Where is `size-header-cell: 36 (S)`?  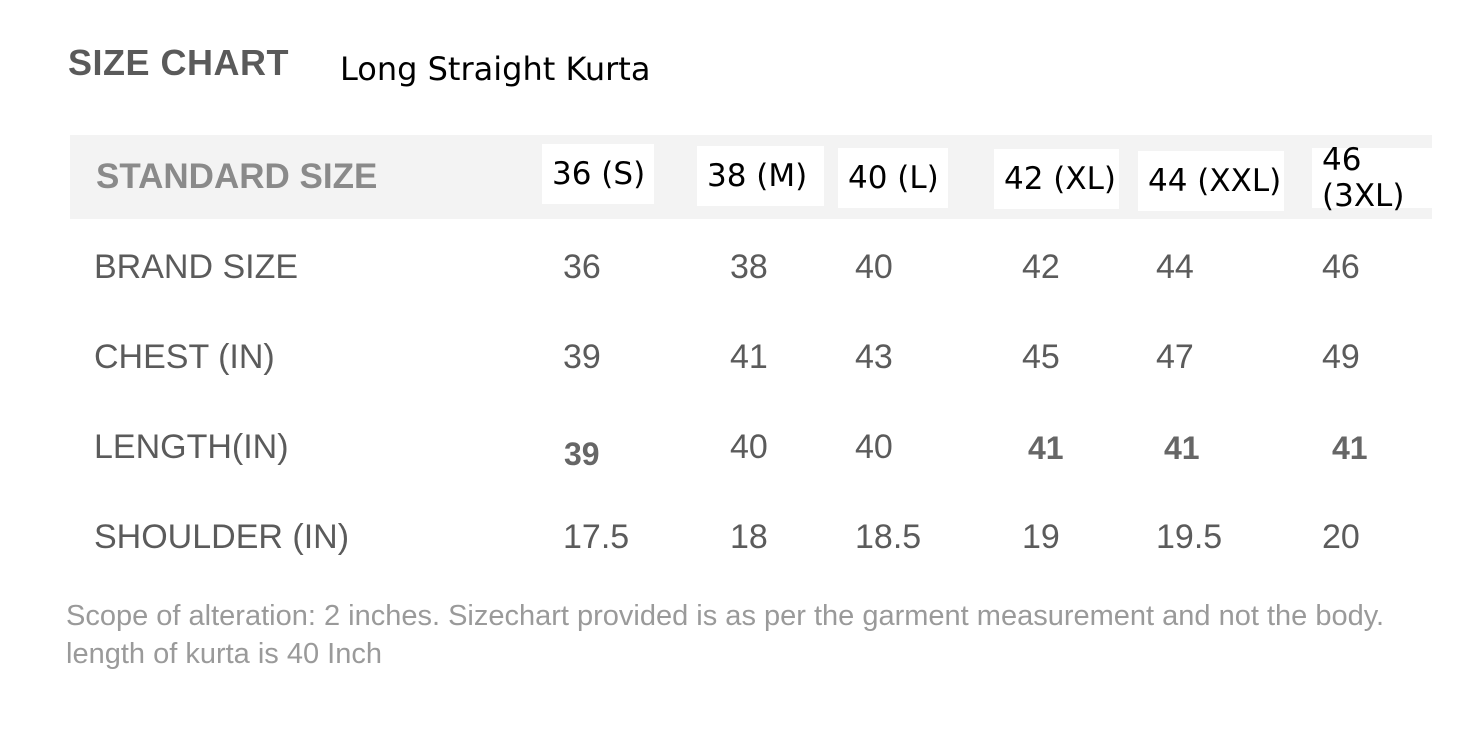
size-header-cell: 36 (S) is located at coordinates (598, 174).